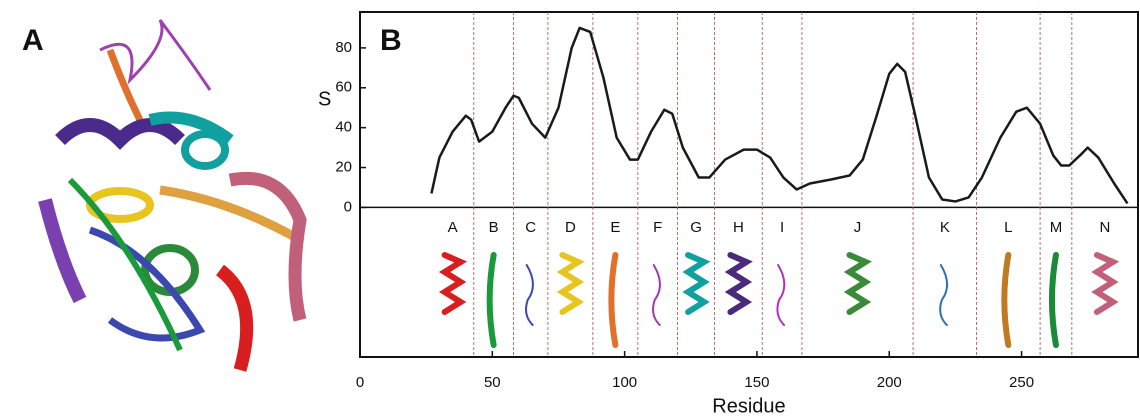  I want to click on y-tick-label: 20, so click(343, 167).